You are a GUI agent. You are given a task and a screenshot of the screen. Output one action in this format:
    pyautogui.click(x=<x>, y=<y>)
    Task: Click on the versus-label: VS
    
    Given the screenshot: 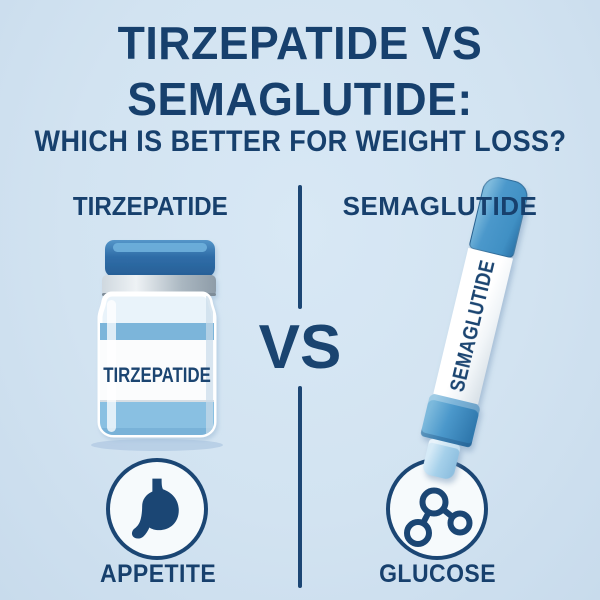 What is the action you would take?
    pyautogui.click(x=300, y=347)
    